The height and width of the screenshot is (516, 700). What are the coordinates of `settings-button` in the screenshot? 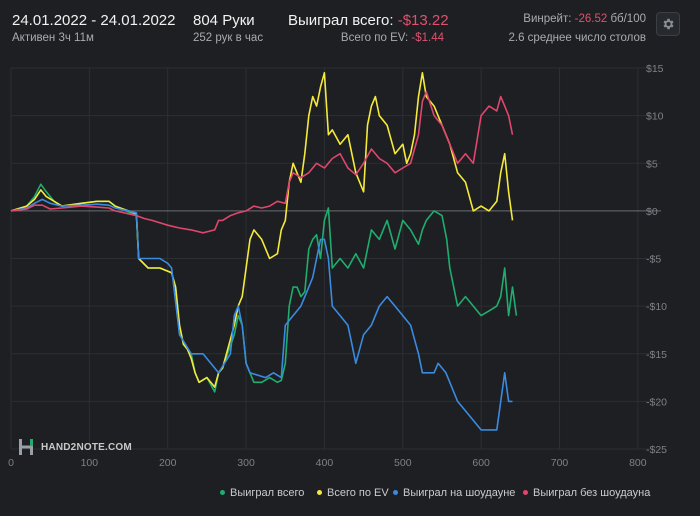 It's located at (668, 24).